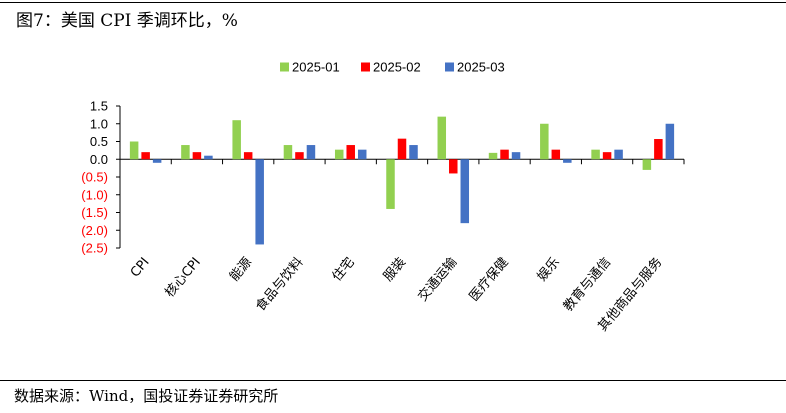  I want to click on figure-title: 图7：美国 CPI 季调环比，%, so click(127, 21).